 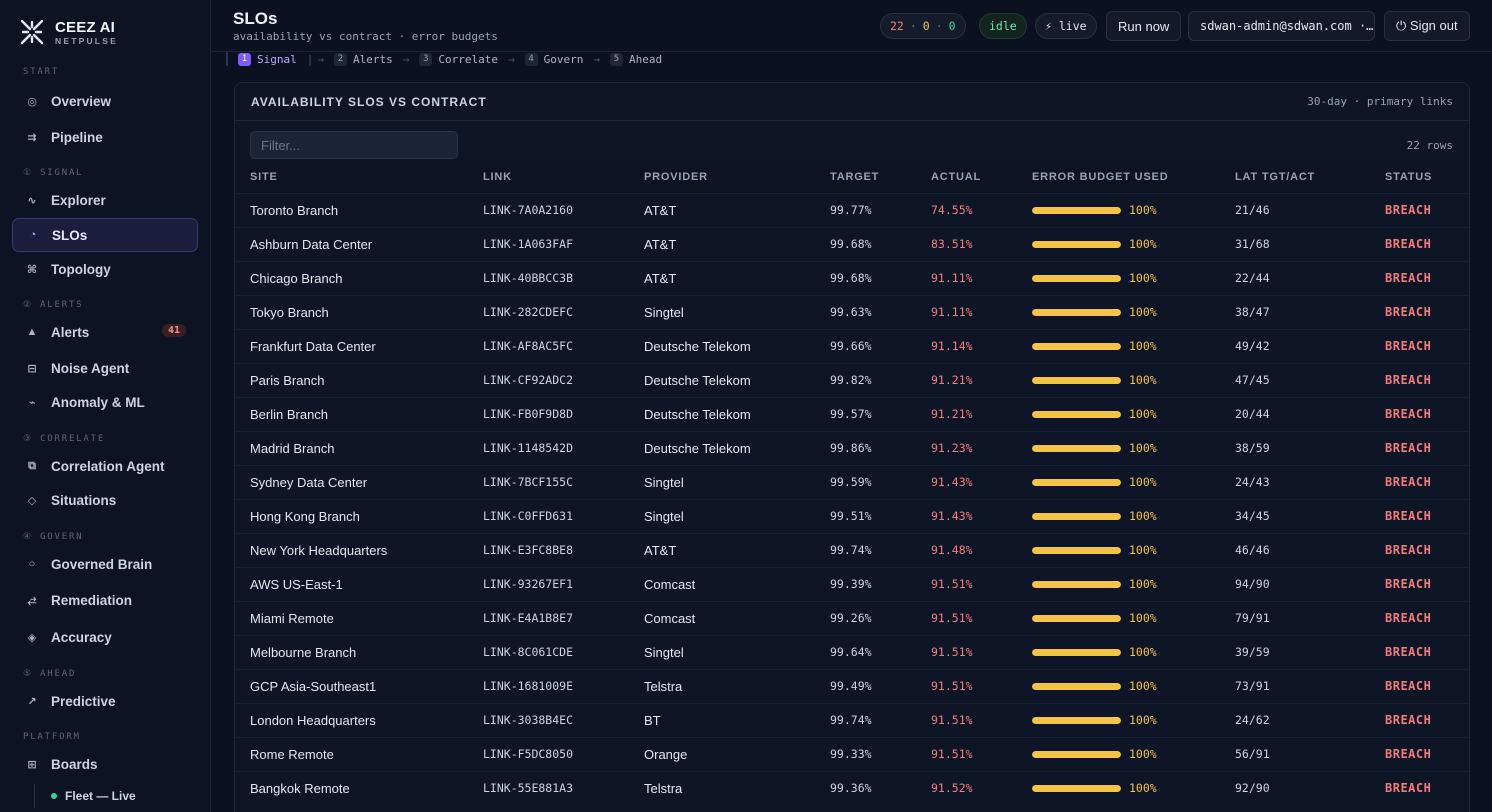 What do you see at coordinates (548, 177) in the screenshot?
I see `column-header-link: LINK` at bounding box center [548, 177].